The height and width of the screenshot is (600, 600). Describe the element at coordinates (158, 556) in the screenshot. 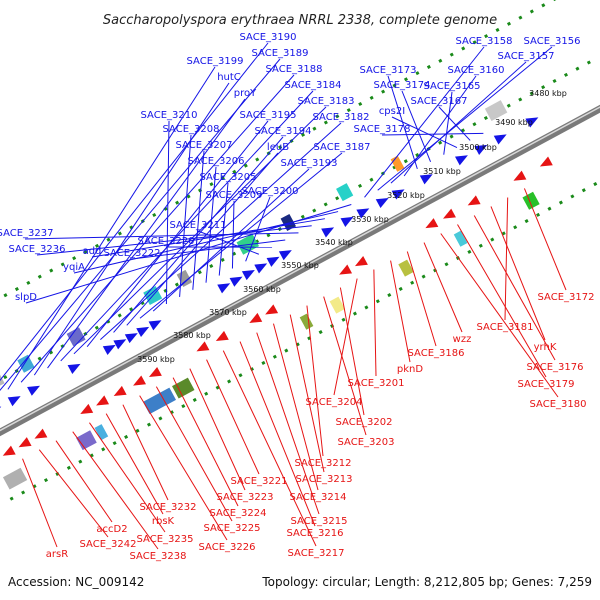

I see `reverse-gene-label: SACE_3238` at that location.